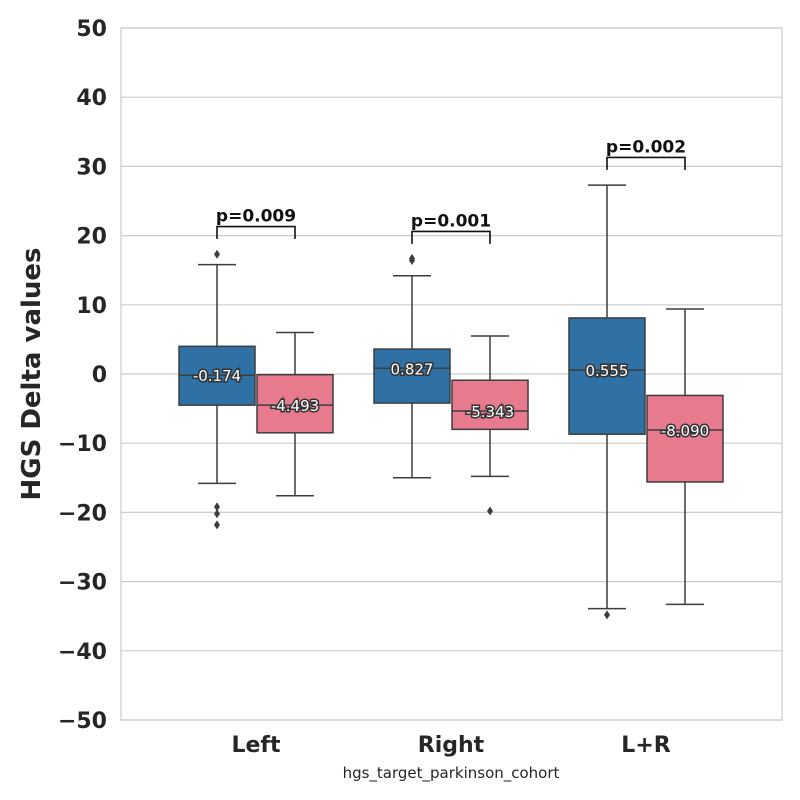 This screenshot has width=800, height=800. Describe the element at coordinates (490, 412) in the screenshot. I see `median-value-label: -5.343` at that location.